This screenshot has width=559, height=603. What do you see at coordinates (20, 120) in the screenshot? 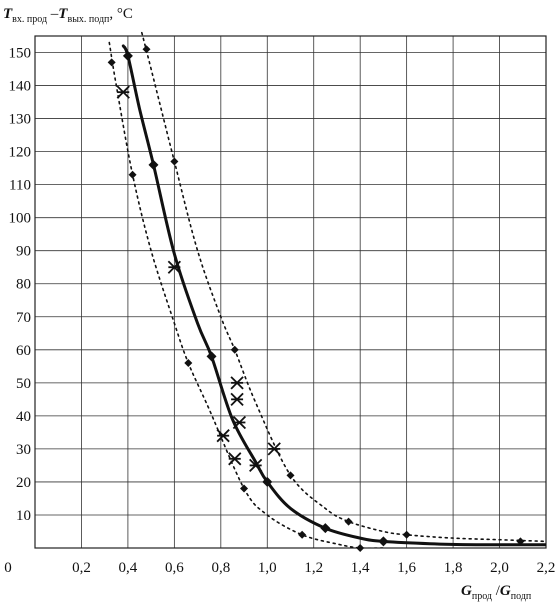
I see `y-tick-label: 130` at bounding box center [20, 120].